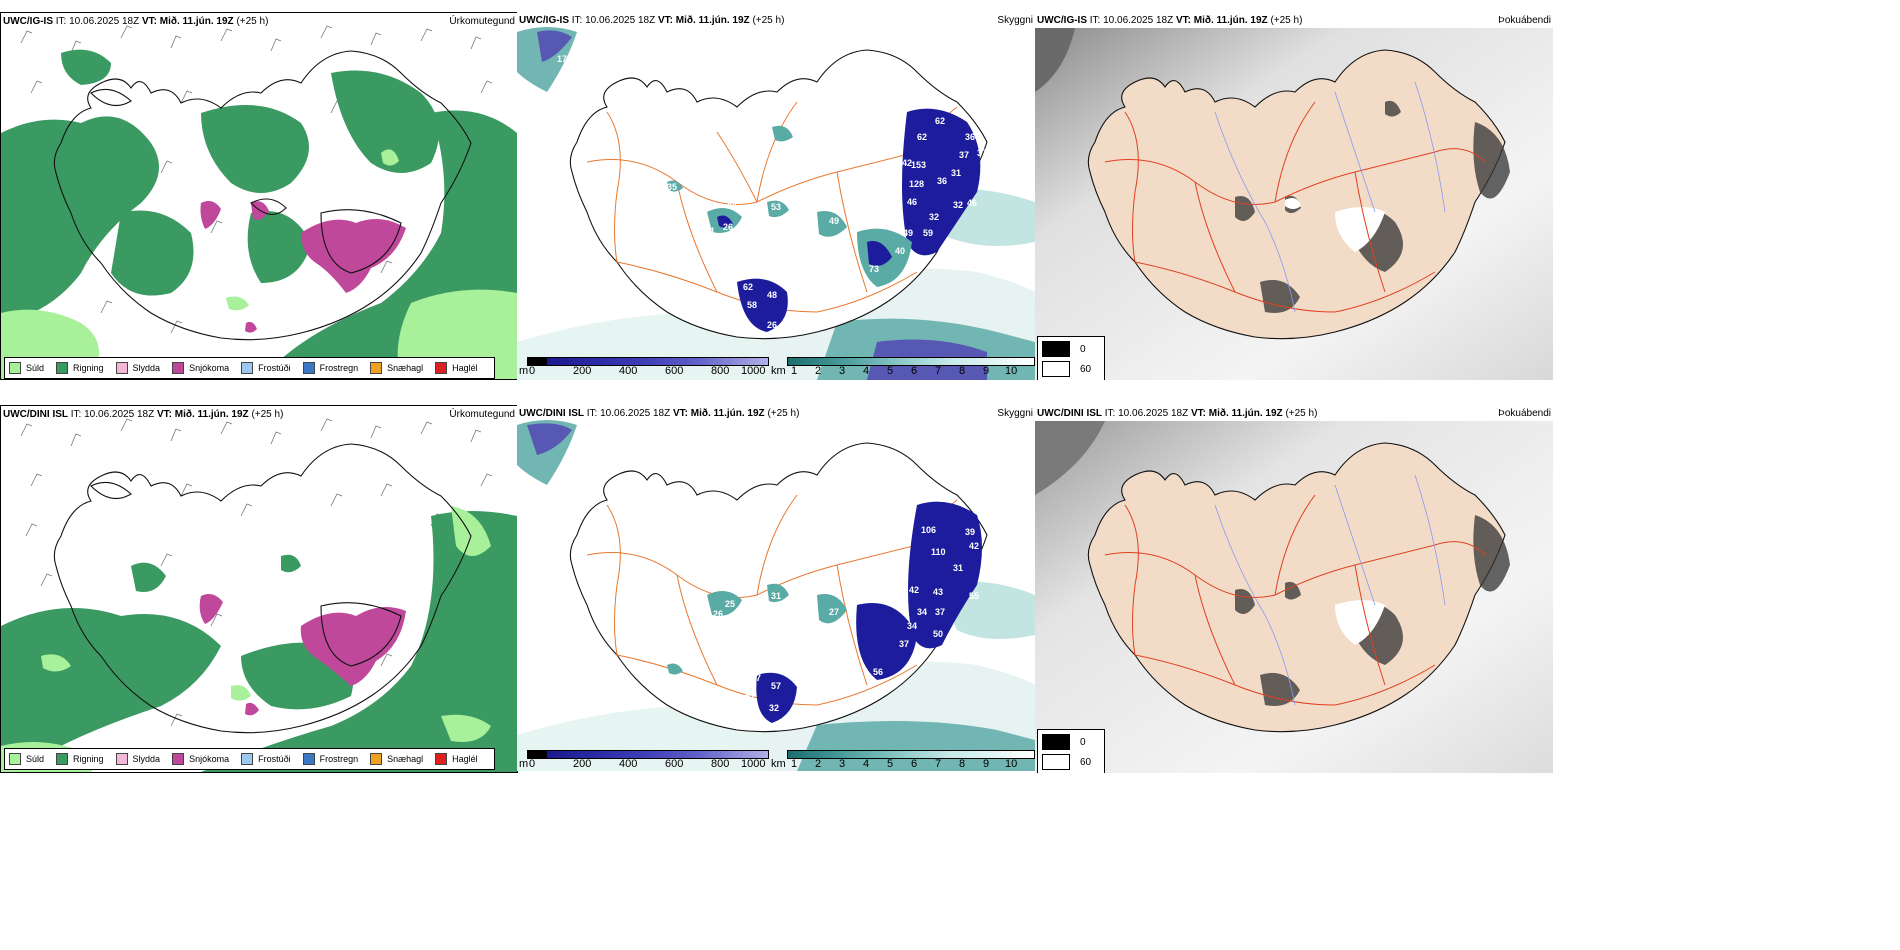 Image resolution: width=1900 pixels, height=950 pixels. What do you see at coordinates (912, 626) in the screenshot?
I see `cloud-base-value: 34` at bounding box center [912, 626].